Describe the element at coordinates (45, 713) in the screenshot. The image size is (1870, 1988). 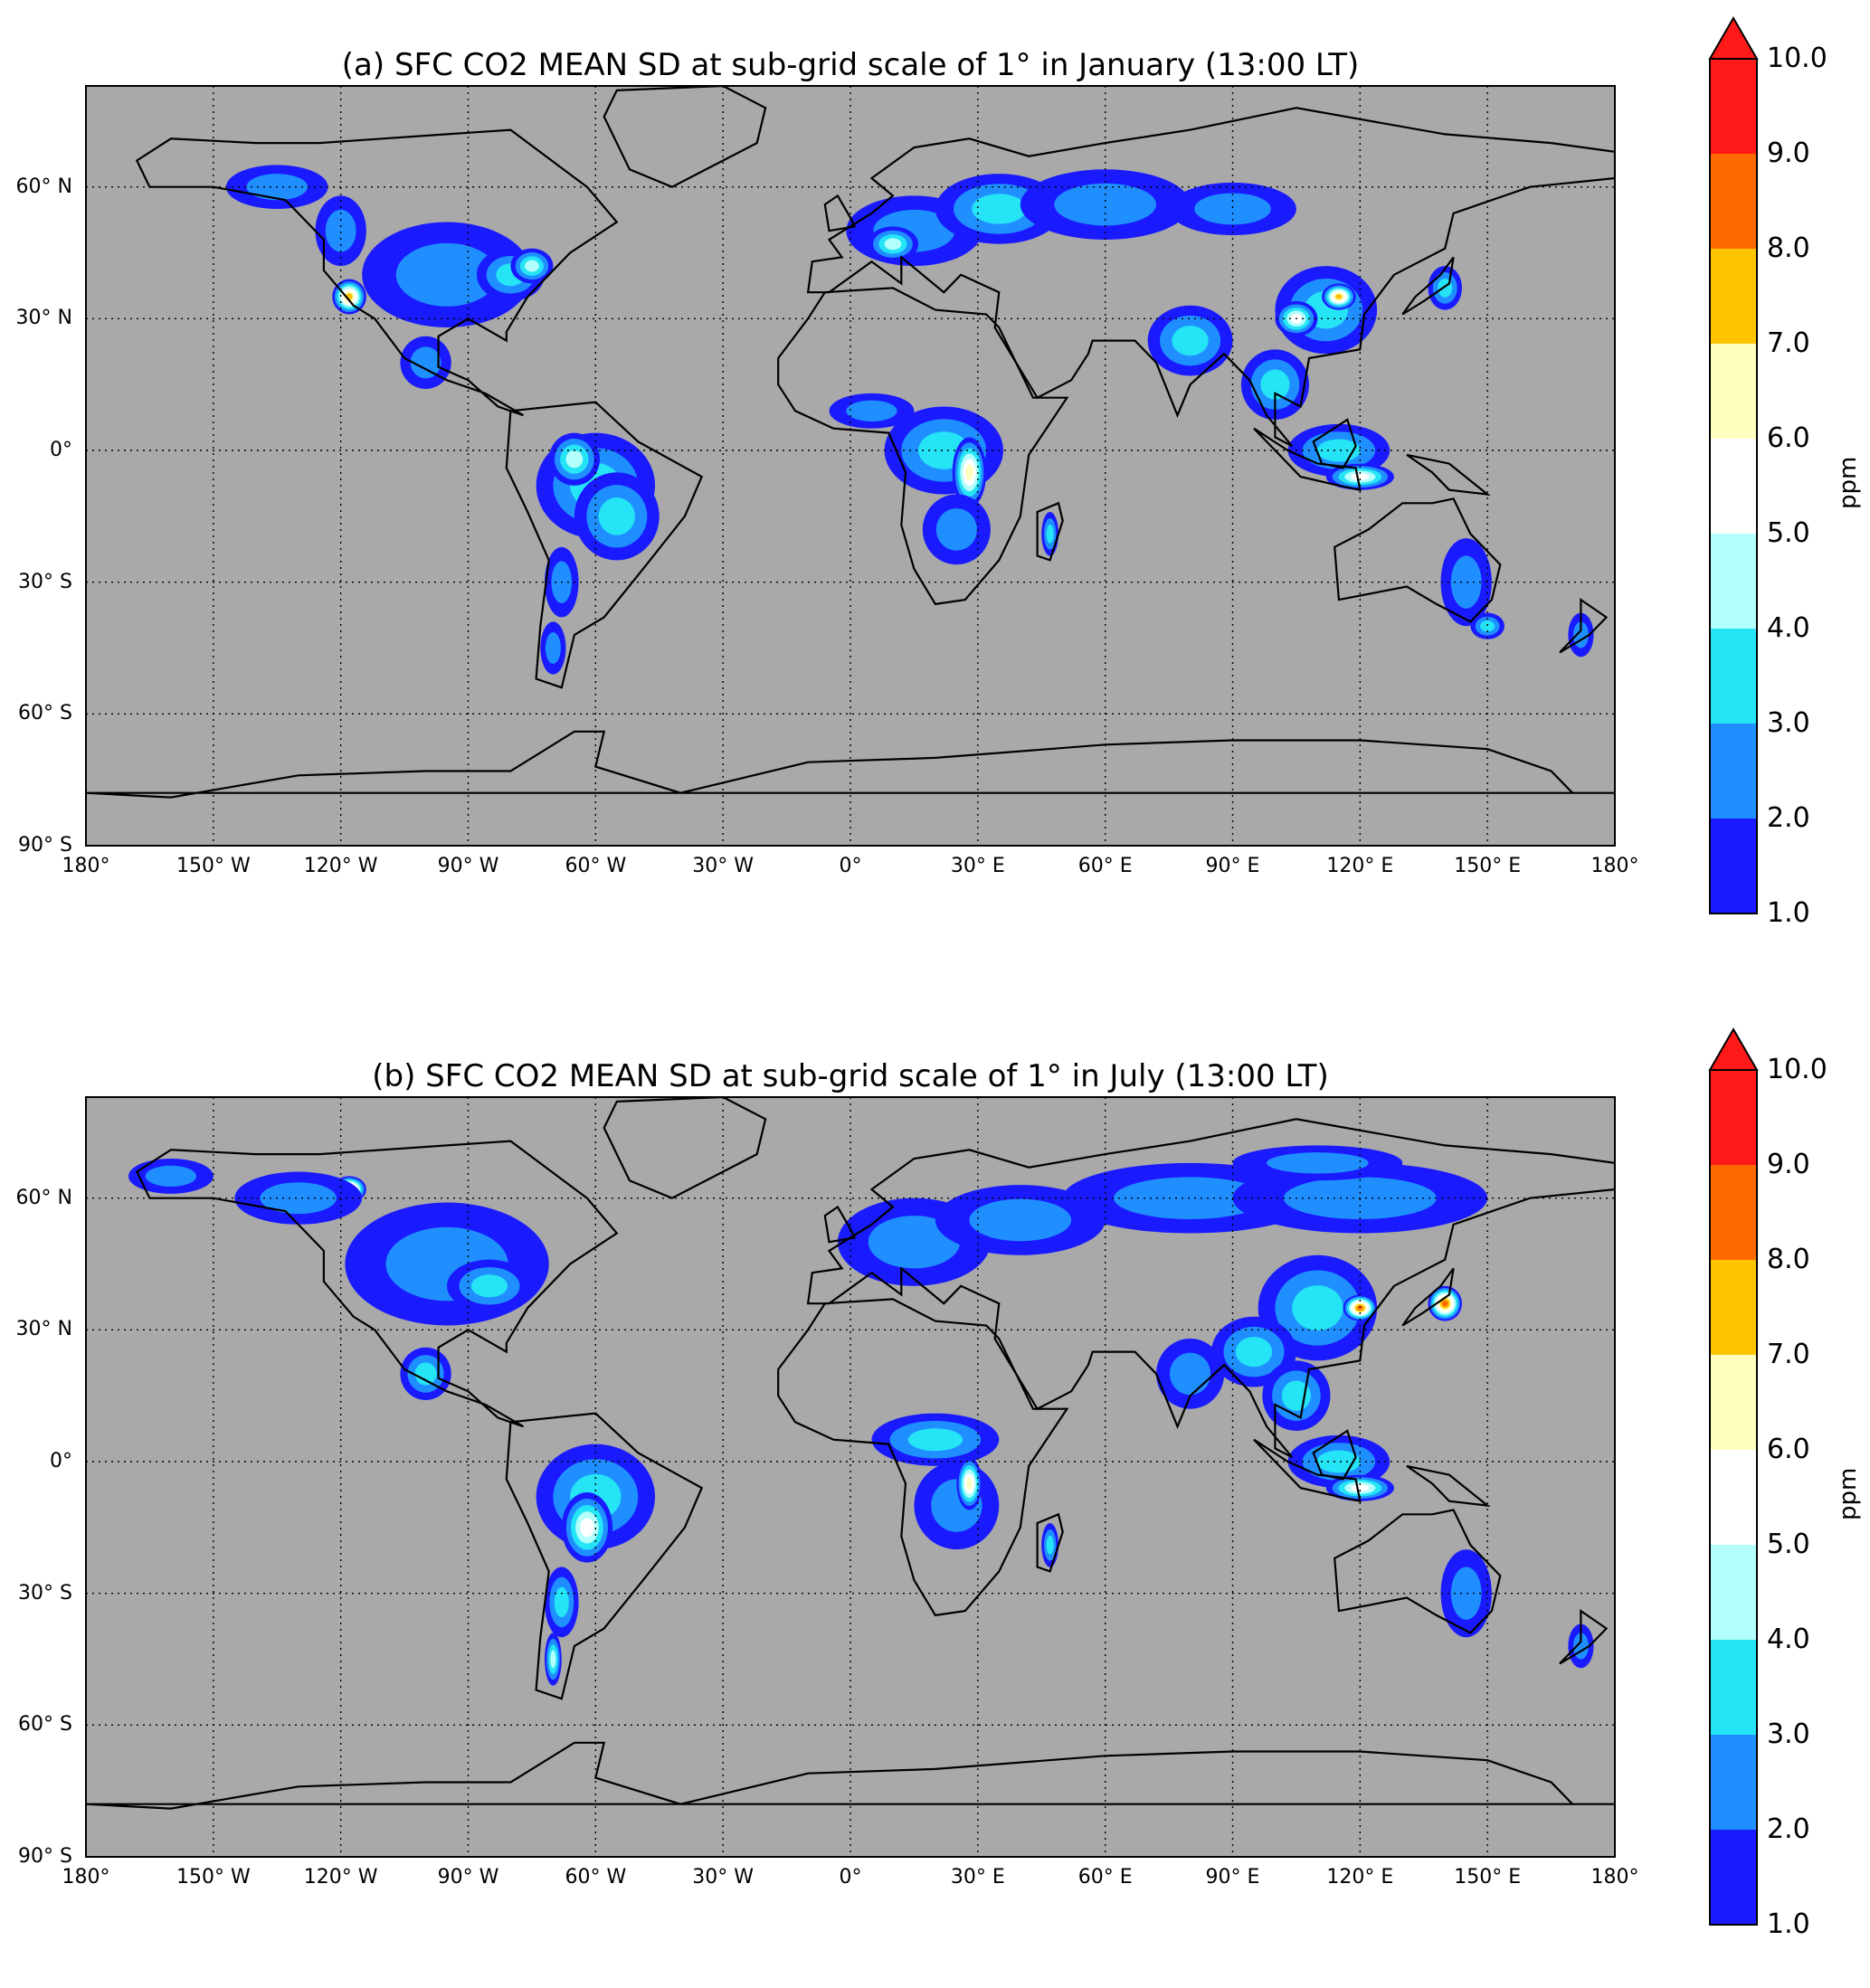
I see `lat-tick-label: 60° S` at that location.